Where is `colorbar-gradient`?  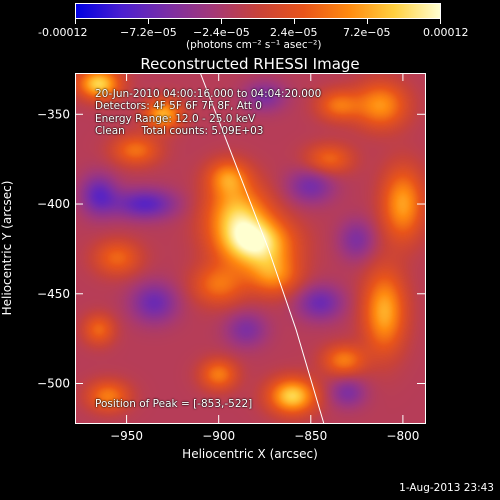 colorbar-gradient is located at coordinates (258, 11).